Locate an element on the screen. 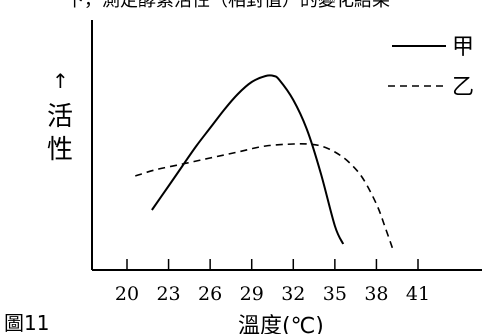 The width and height of the screenshot is (492, 334). x-tick-label-20: 20 is located at coordinates (127, 294).